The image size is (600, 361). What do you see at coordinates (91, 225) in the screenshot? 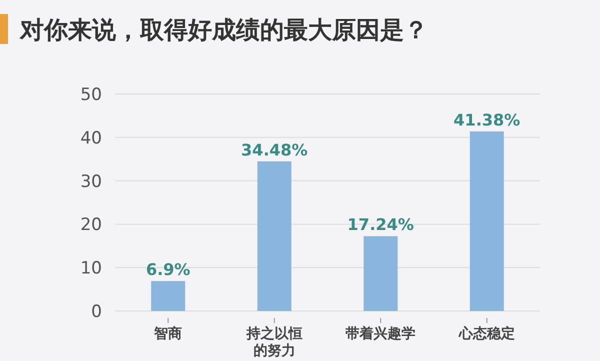
I see `y-tick-label: 20` at bounding box center [91, 225].